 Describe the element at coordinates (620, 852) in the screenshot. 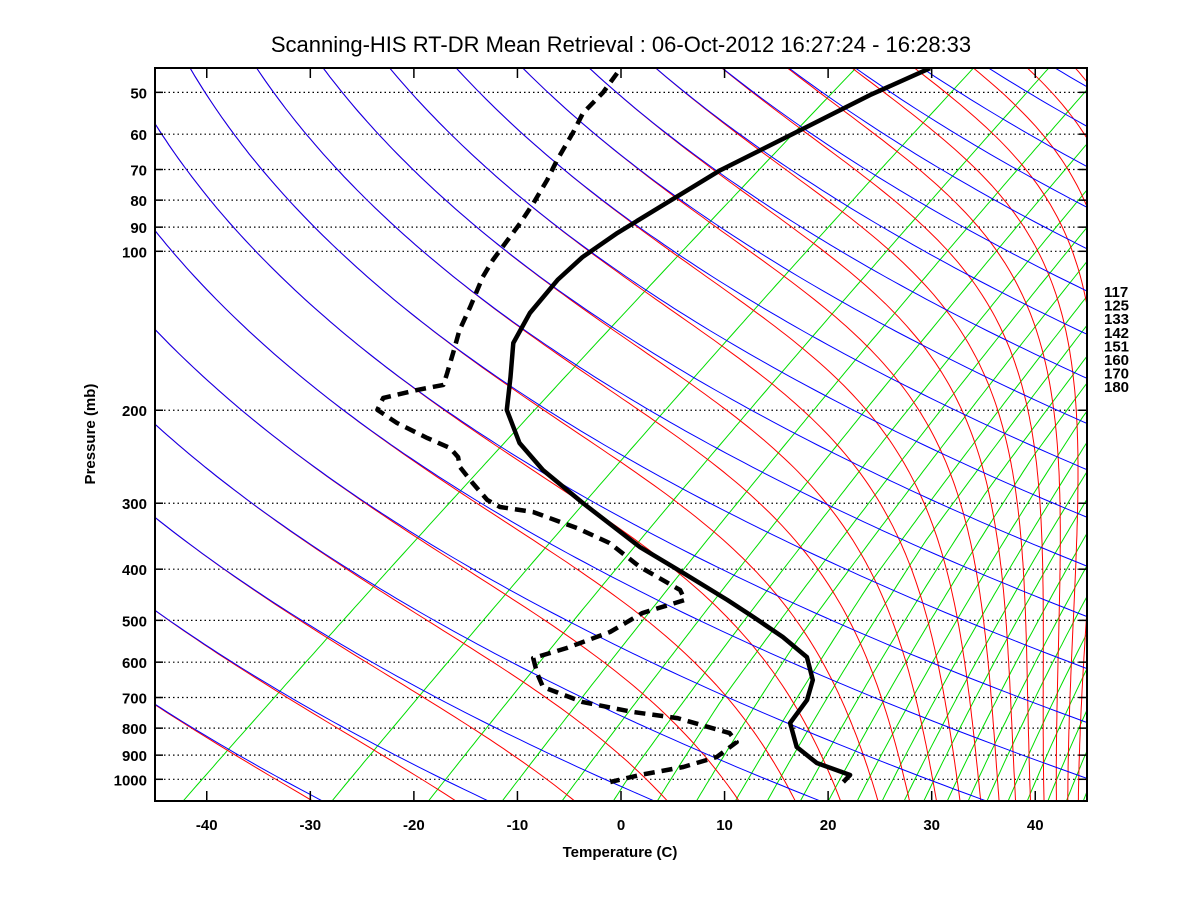

I see `x-axis-label: Temperature (C)` at that location.